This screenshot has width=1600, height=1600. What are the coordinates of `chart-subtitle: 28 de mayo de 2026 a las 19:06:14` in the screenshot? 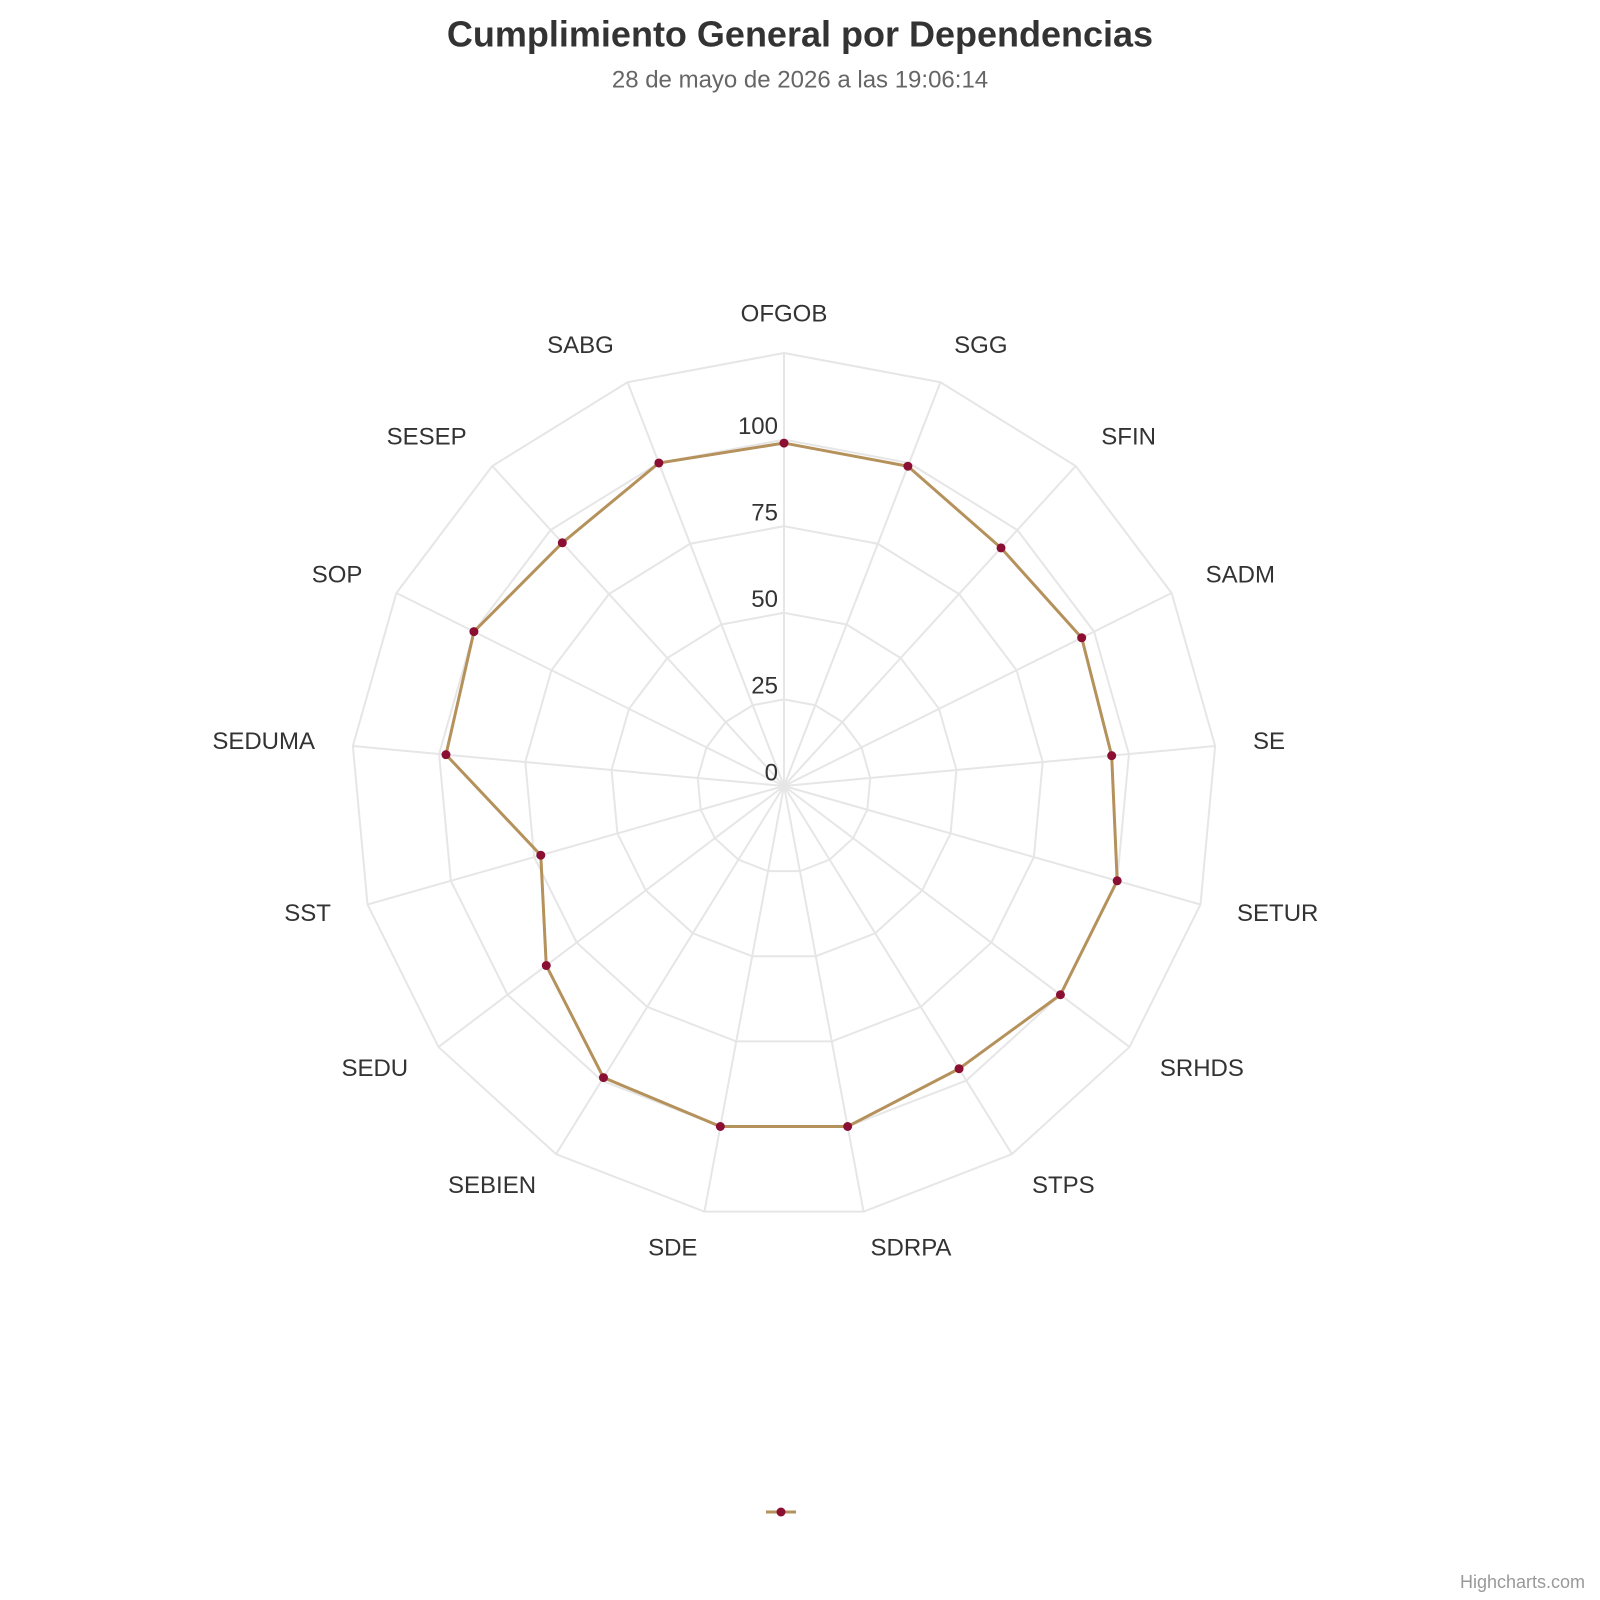 It's located at (800, 79).